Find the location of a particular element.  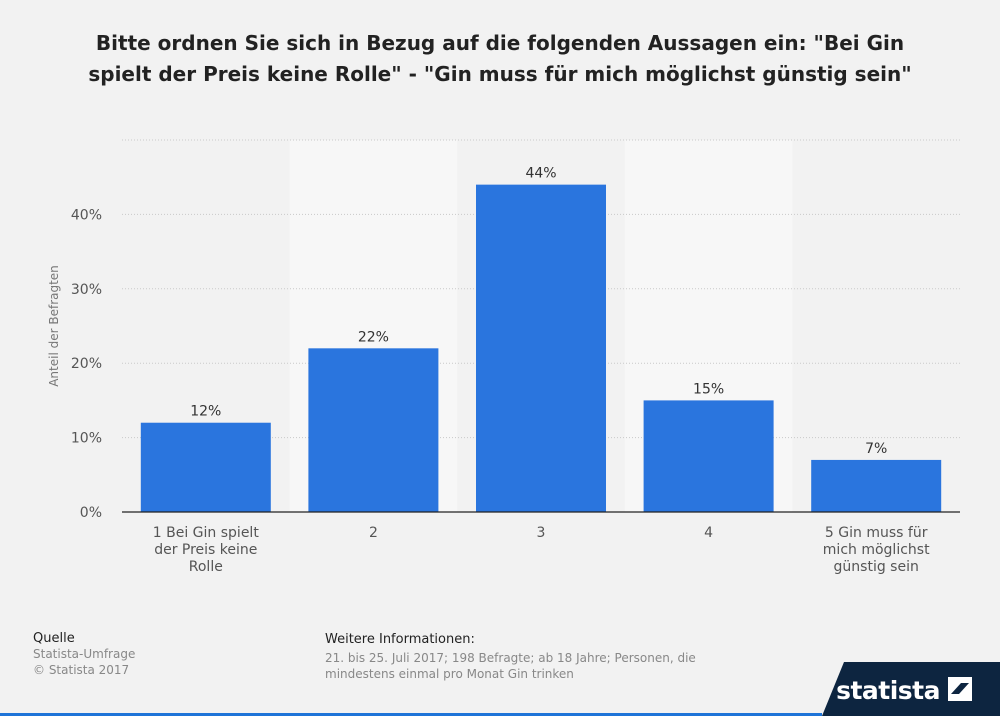

brand-wordmark: statista is located at coordinates (888, 690).